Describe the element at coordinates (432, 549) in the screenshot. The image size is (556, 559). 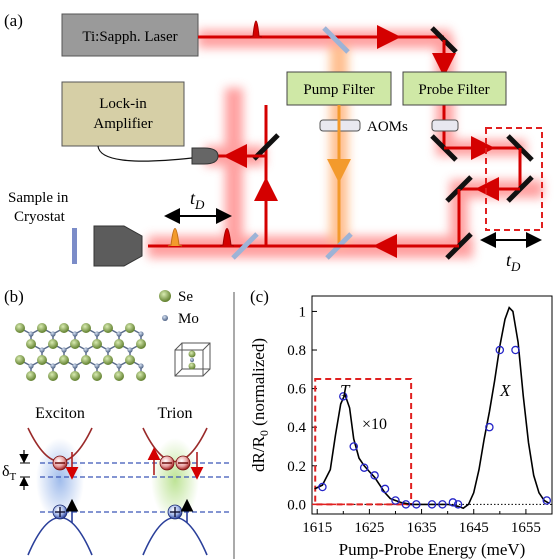
I see `x-axis-label: Pump-Probe Energy (meV)` at that location.